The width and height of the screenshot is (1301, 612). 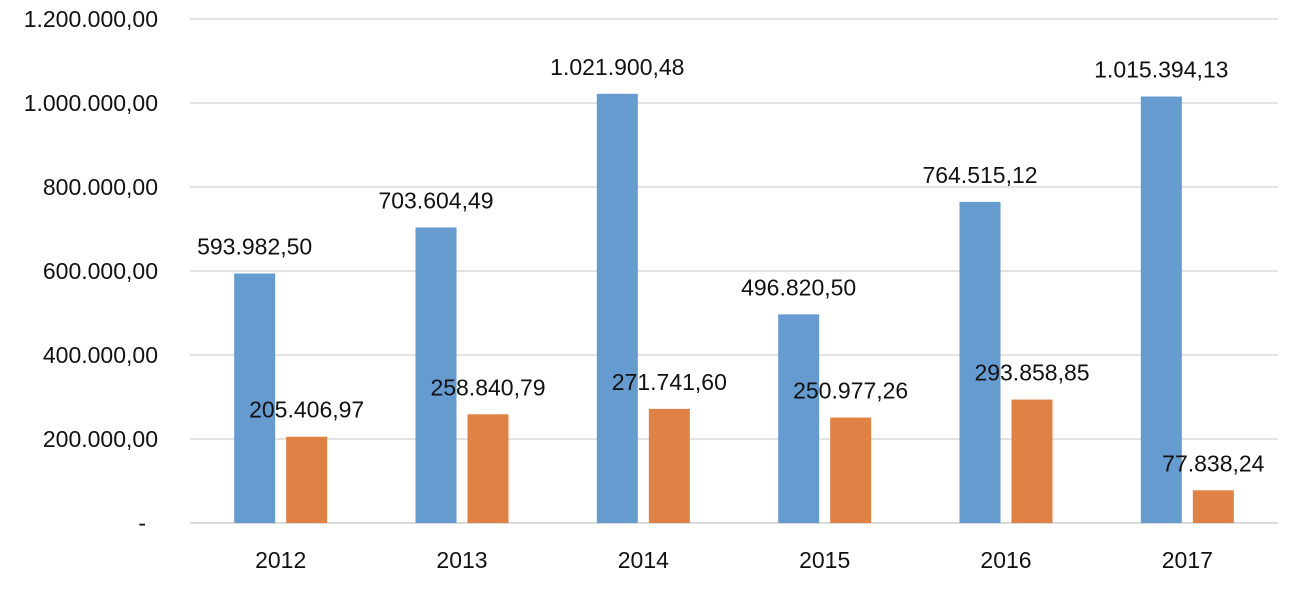 I want to click on x-axis-category-labels: 2012 2013 2014 2015 2016 2017, so click(x=734, y=560).